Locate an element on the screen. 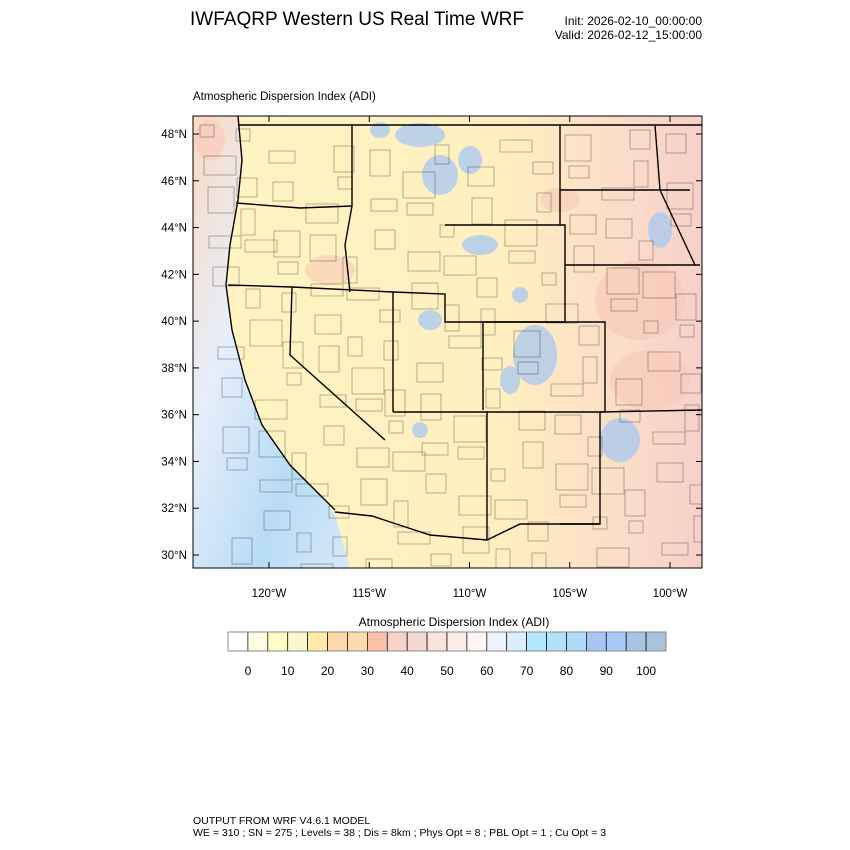  colorbar-label: 20 is located at coordinates (328, 671).